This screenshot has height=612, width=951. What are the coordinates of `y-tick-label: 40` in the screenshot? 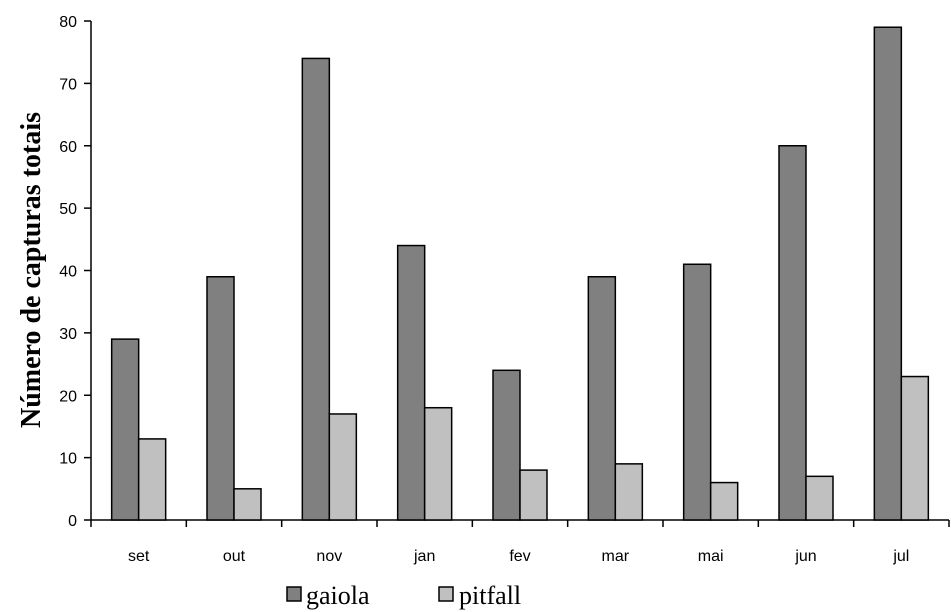 It's located at (68, 272).